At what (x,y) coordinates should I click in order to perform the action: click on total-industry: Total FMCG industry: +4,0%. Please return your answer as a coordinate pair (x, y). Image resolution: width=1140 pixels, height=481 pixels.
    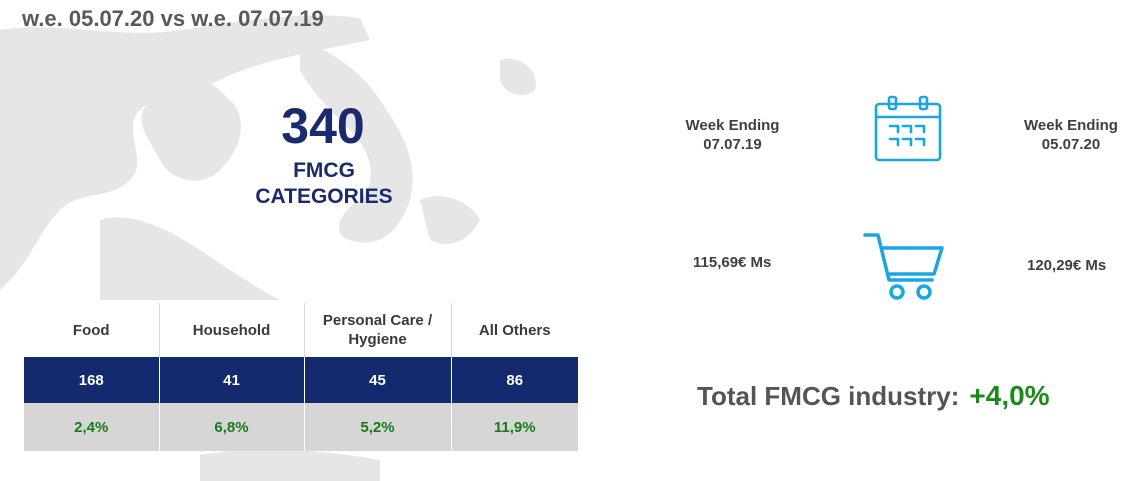
    Looking at the image, I should click on (873, 396).